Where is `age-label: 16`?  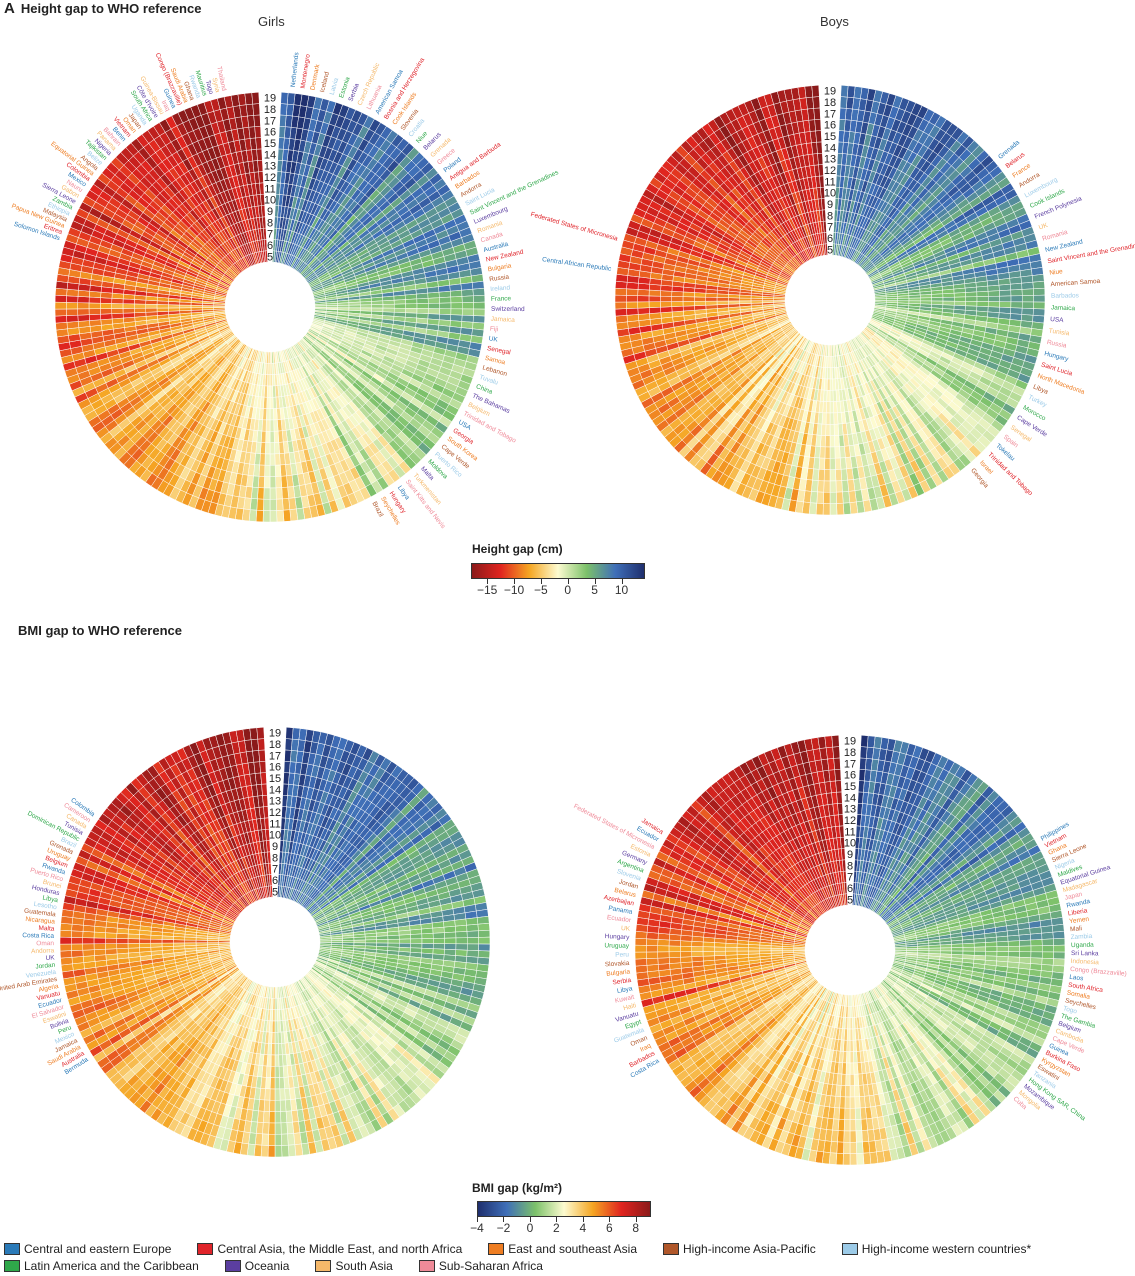
age-label: 16 is located at coordinates (270, 133).